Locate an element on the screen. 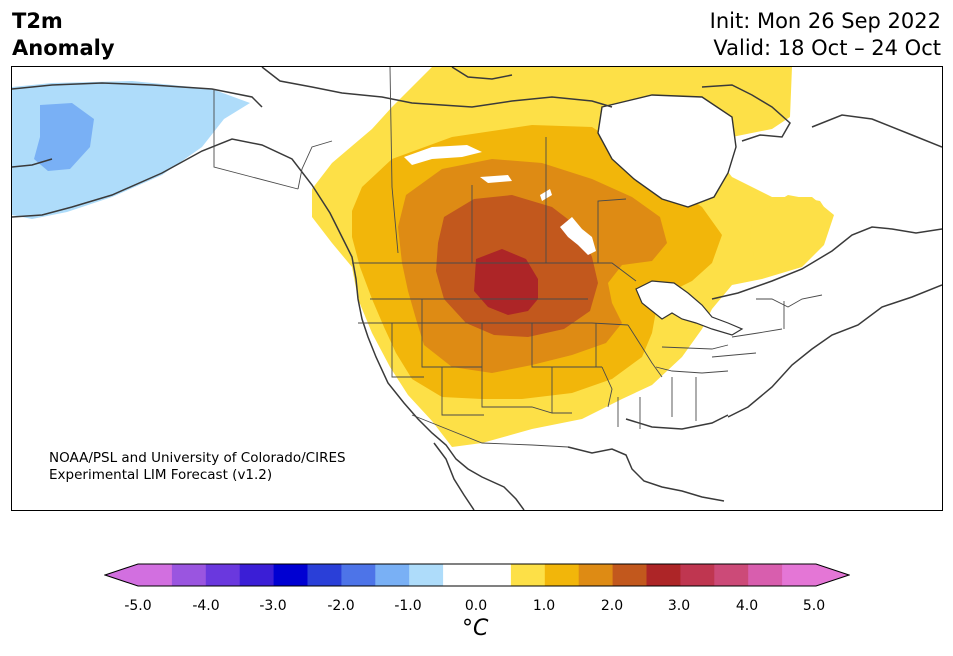 This screenshot has width=953, height=656. tick-label: 4.0 is located at coordinates (747, 606).